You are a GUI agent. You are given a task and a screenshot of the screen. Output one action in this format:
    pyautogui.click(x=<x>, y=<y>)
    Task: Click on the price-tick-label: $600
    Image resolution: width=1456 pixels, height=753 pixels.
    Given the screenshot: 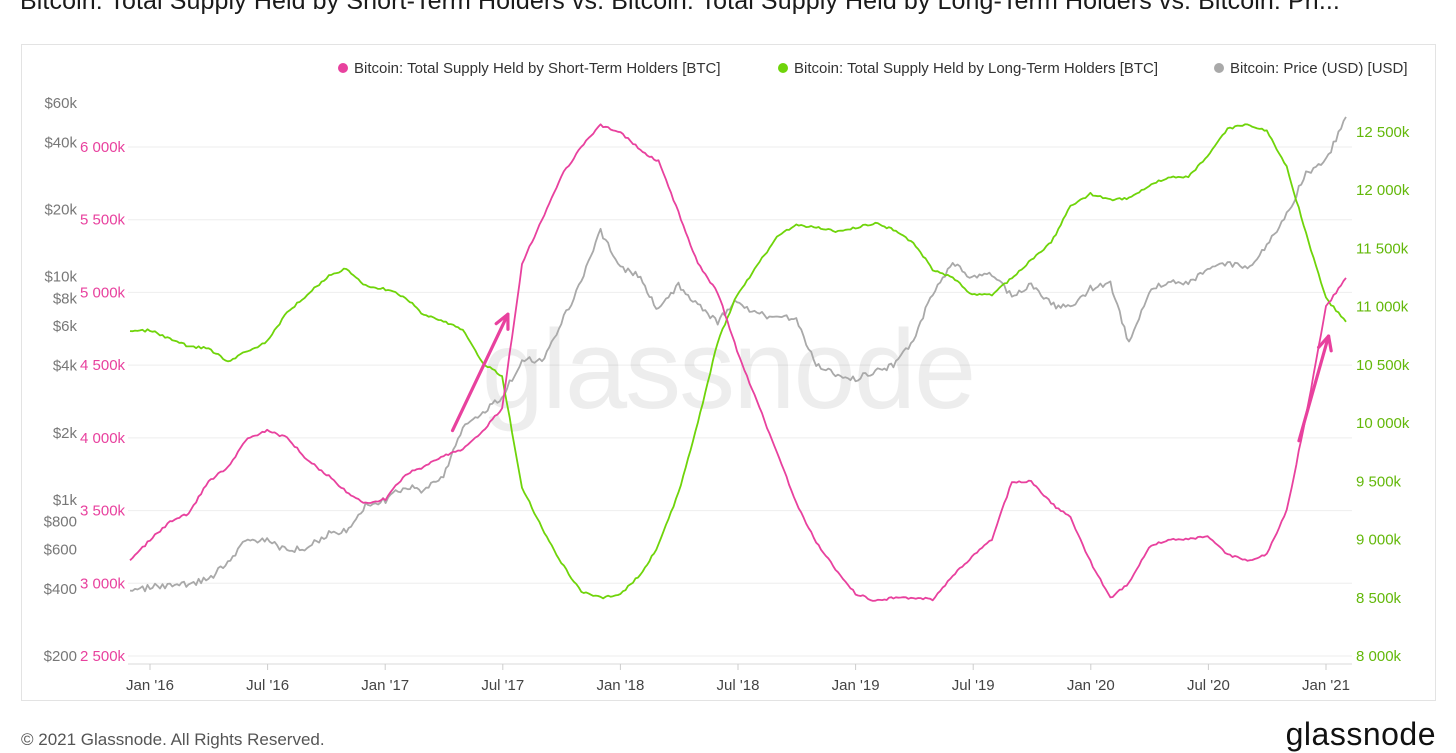 What is the action you would take?
    pyautogui.click(x=60, y=549)
    